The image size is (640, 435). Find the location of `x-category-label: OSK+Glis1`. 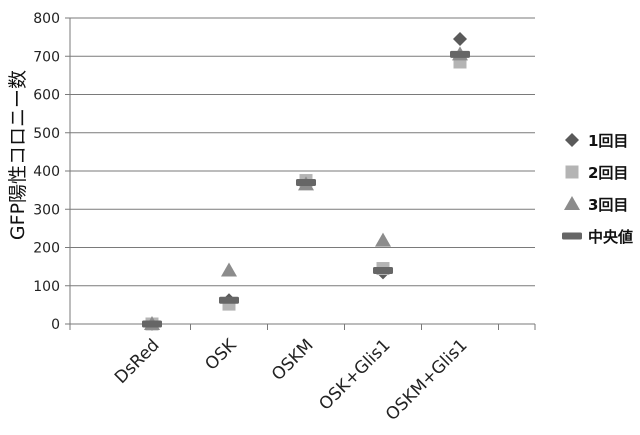

x-category-label: OSK+Glis1 is located at coordinates (354, 374).